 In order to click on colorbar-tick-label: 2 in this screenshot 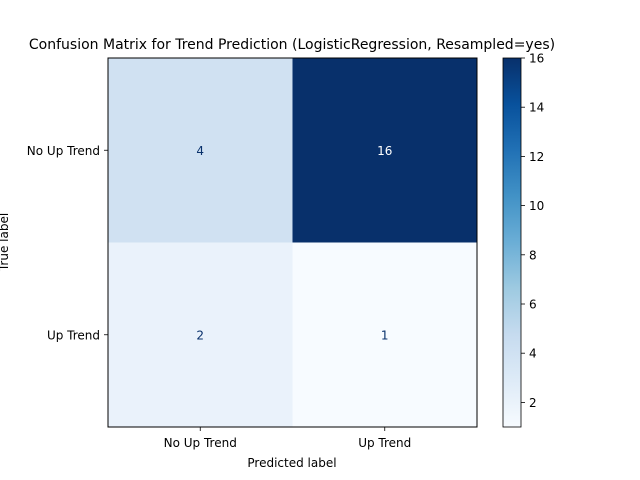, I will do `click(533, 403)`.